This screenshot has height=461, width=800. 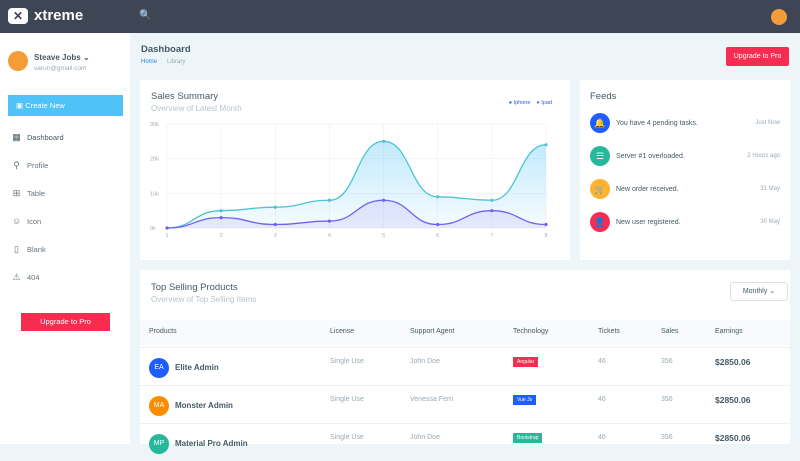 What do you see at coordinates (685, 222) in the screenshot?
I see `feed-item: 👤 New user registered. 30 May` at bounding box center [685, 222].